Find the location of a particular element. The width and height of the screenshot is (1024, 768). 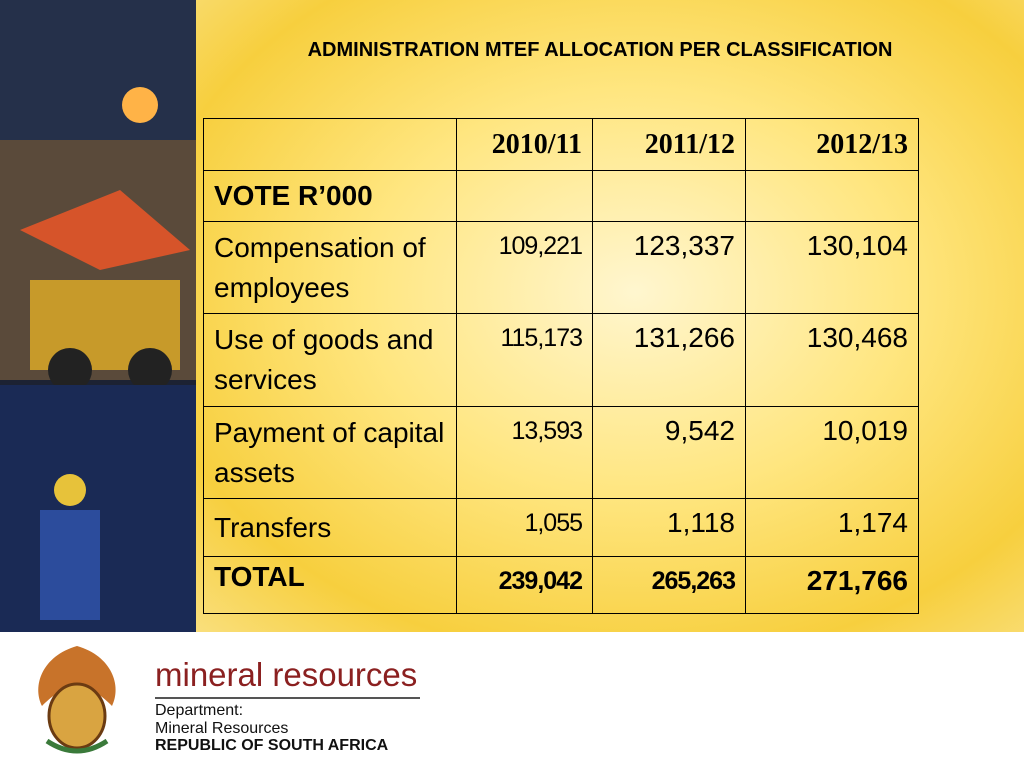

row-label: VOTE R’000 is located at coordinates (330, 196).